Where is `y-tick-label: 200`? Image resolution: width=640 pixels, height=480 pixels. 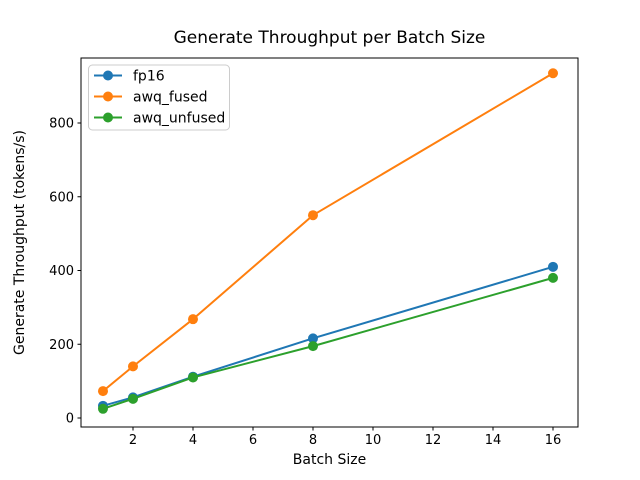 y-tick-label: 200 is located at coordinates (61, 345).